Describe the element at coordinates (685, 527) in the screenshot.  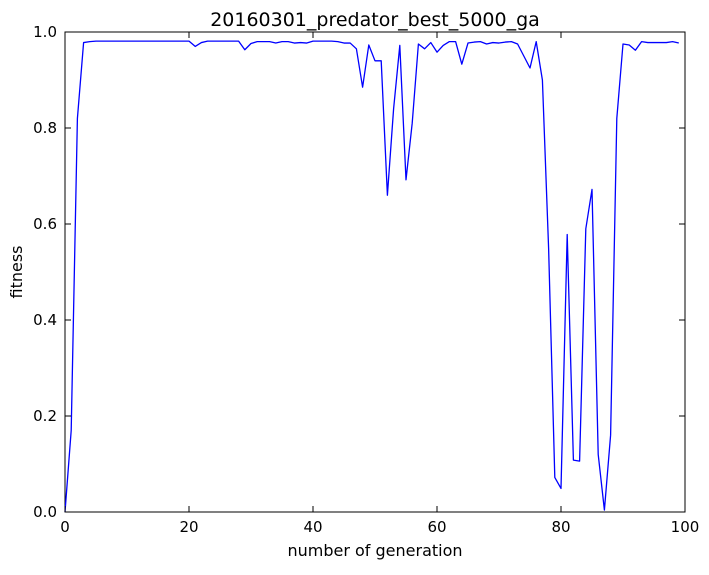
I see `x-tick-label: 100` at that location.